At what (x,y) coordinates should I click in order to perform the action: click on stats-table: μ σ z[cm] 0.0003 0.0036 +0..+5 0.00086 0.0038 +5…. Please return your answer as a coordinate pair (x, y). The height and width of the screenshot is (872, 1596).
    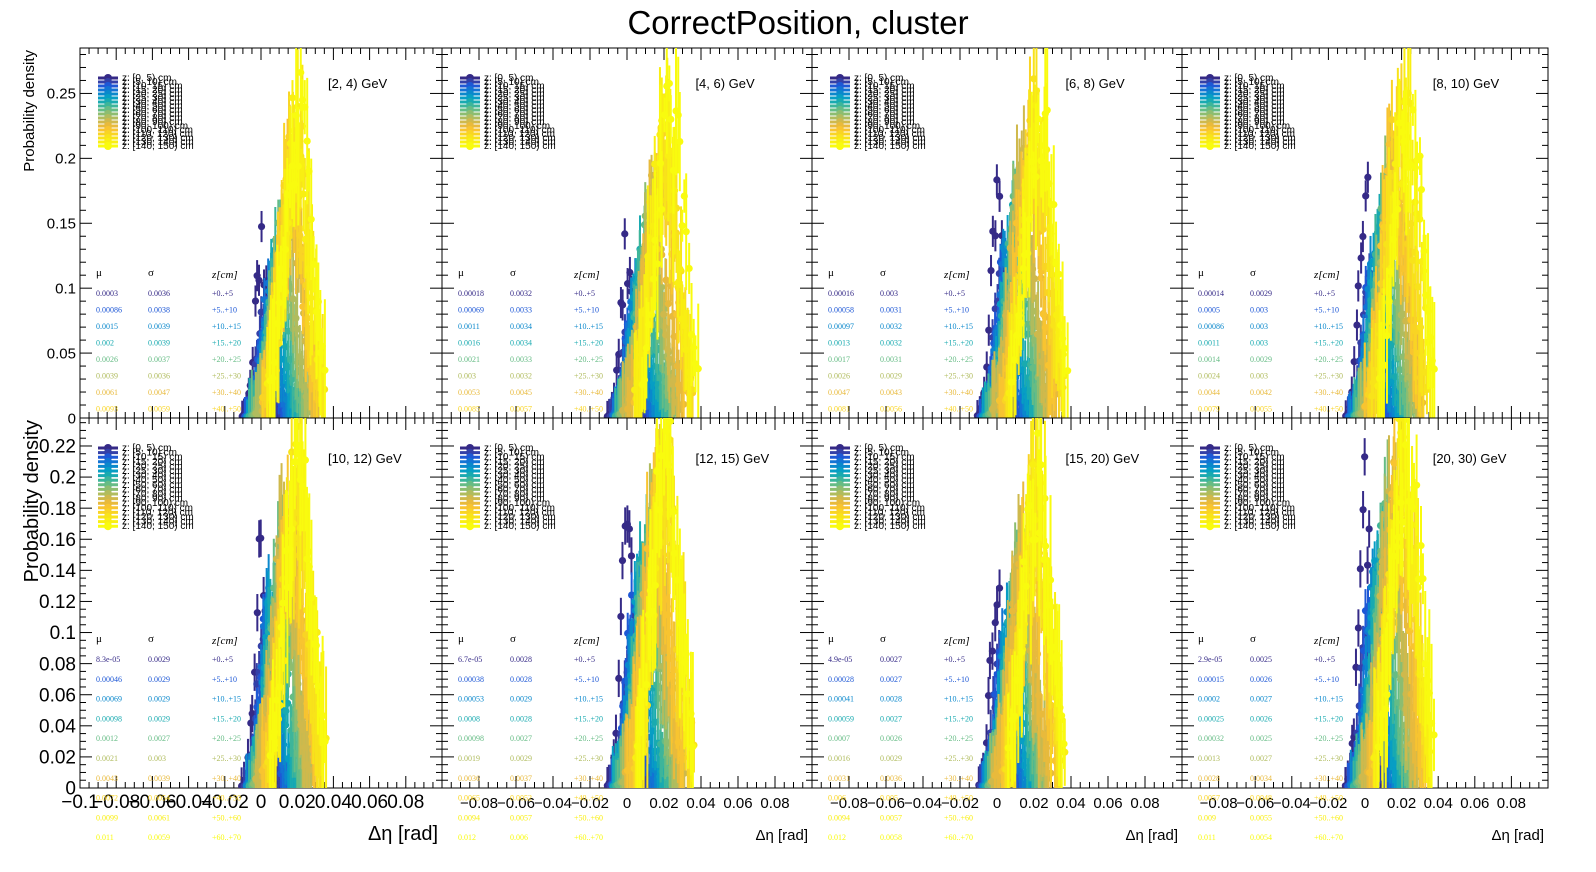
    Looking at the image, I should click on (168, 340).